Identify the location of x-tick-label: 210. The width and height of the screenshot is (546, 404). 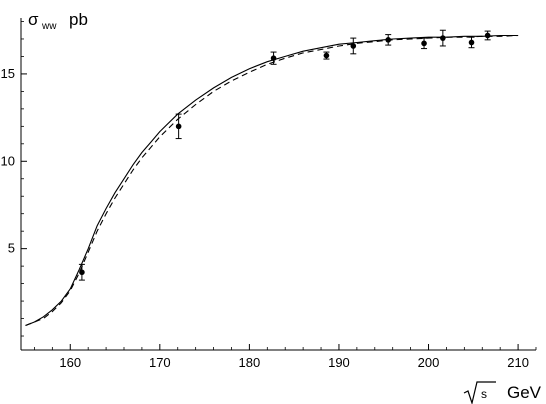
(518, 362).